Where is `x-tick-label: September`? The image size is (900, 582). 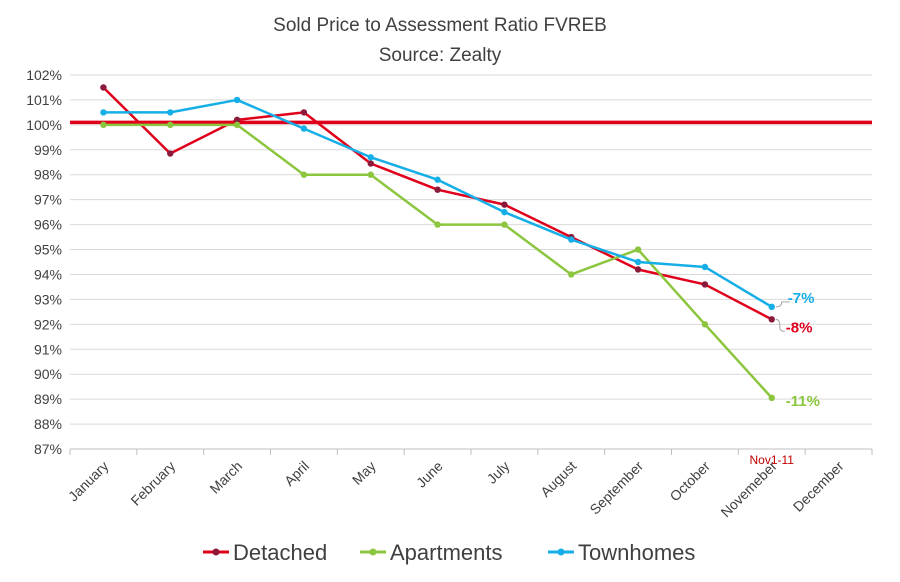 x-tick-label: September is located at coordinates (616, 488).